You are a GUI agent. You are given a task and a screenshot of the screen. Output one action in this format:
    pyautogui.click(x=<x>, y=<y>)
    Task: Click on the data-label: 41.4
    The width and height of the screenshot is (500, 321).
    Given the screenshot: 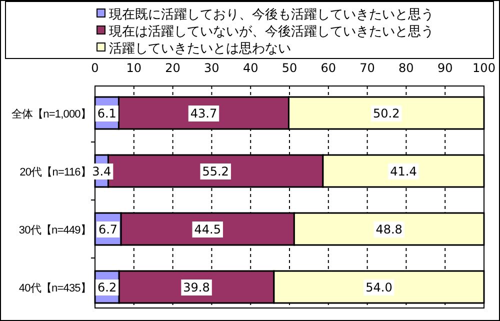 What is the action you would take?
    pyautogui.click(x=403, y=171)
    